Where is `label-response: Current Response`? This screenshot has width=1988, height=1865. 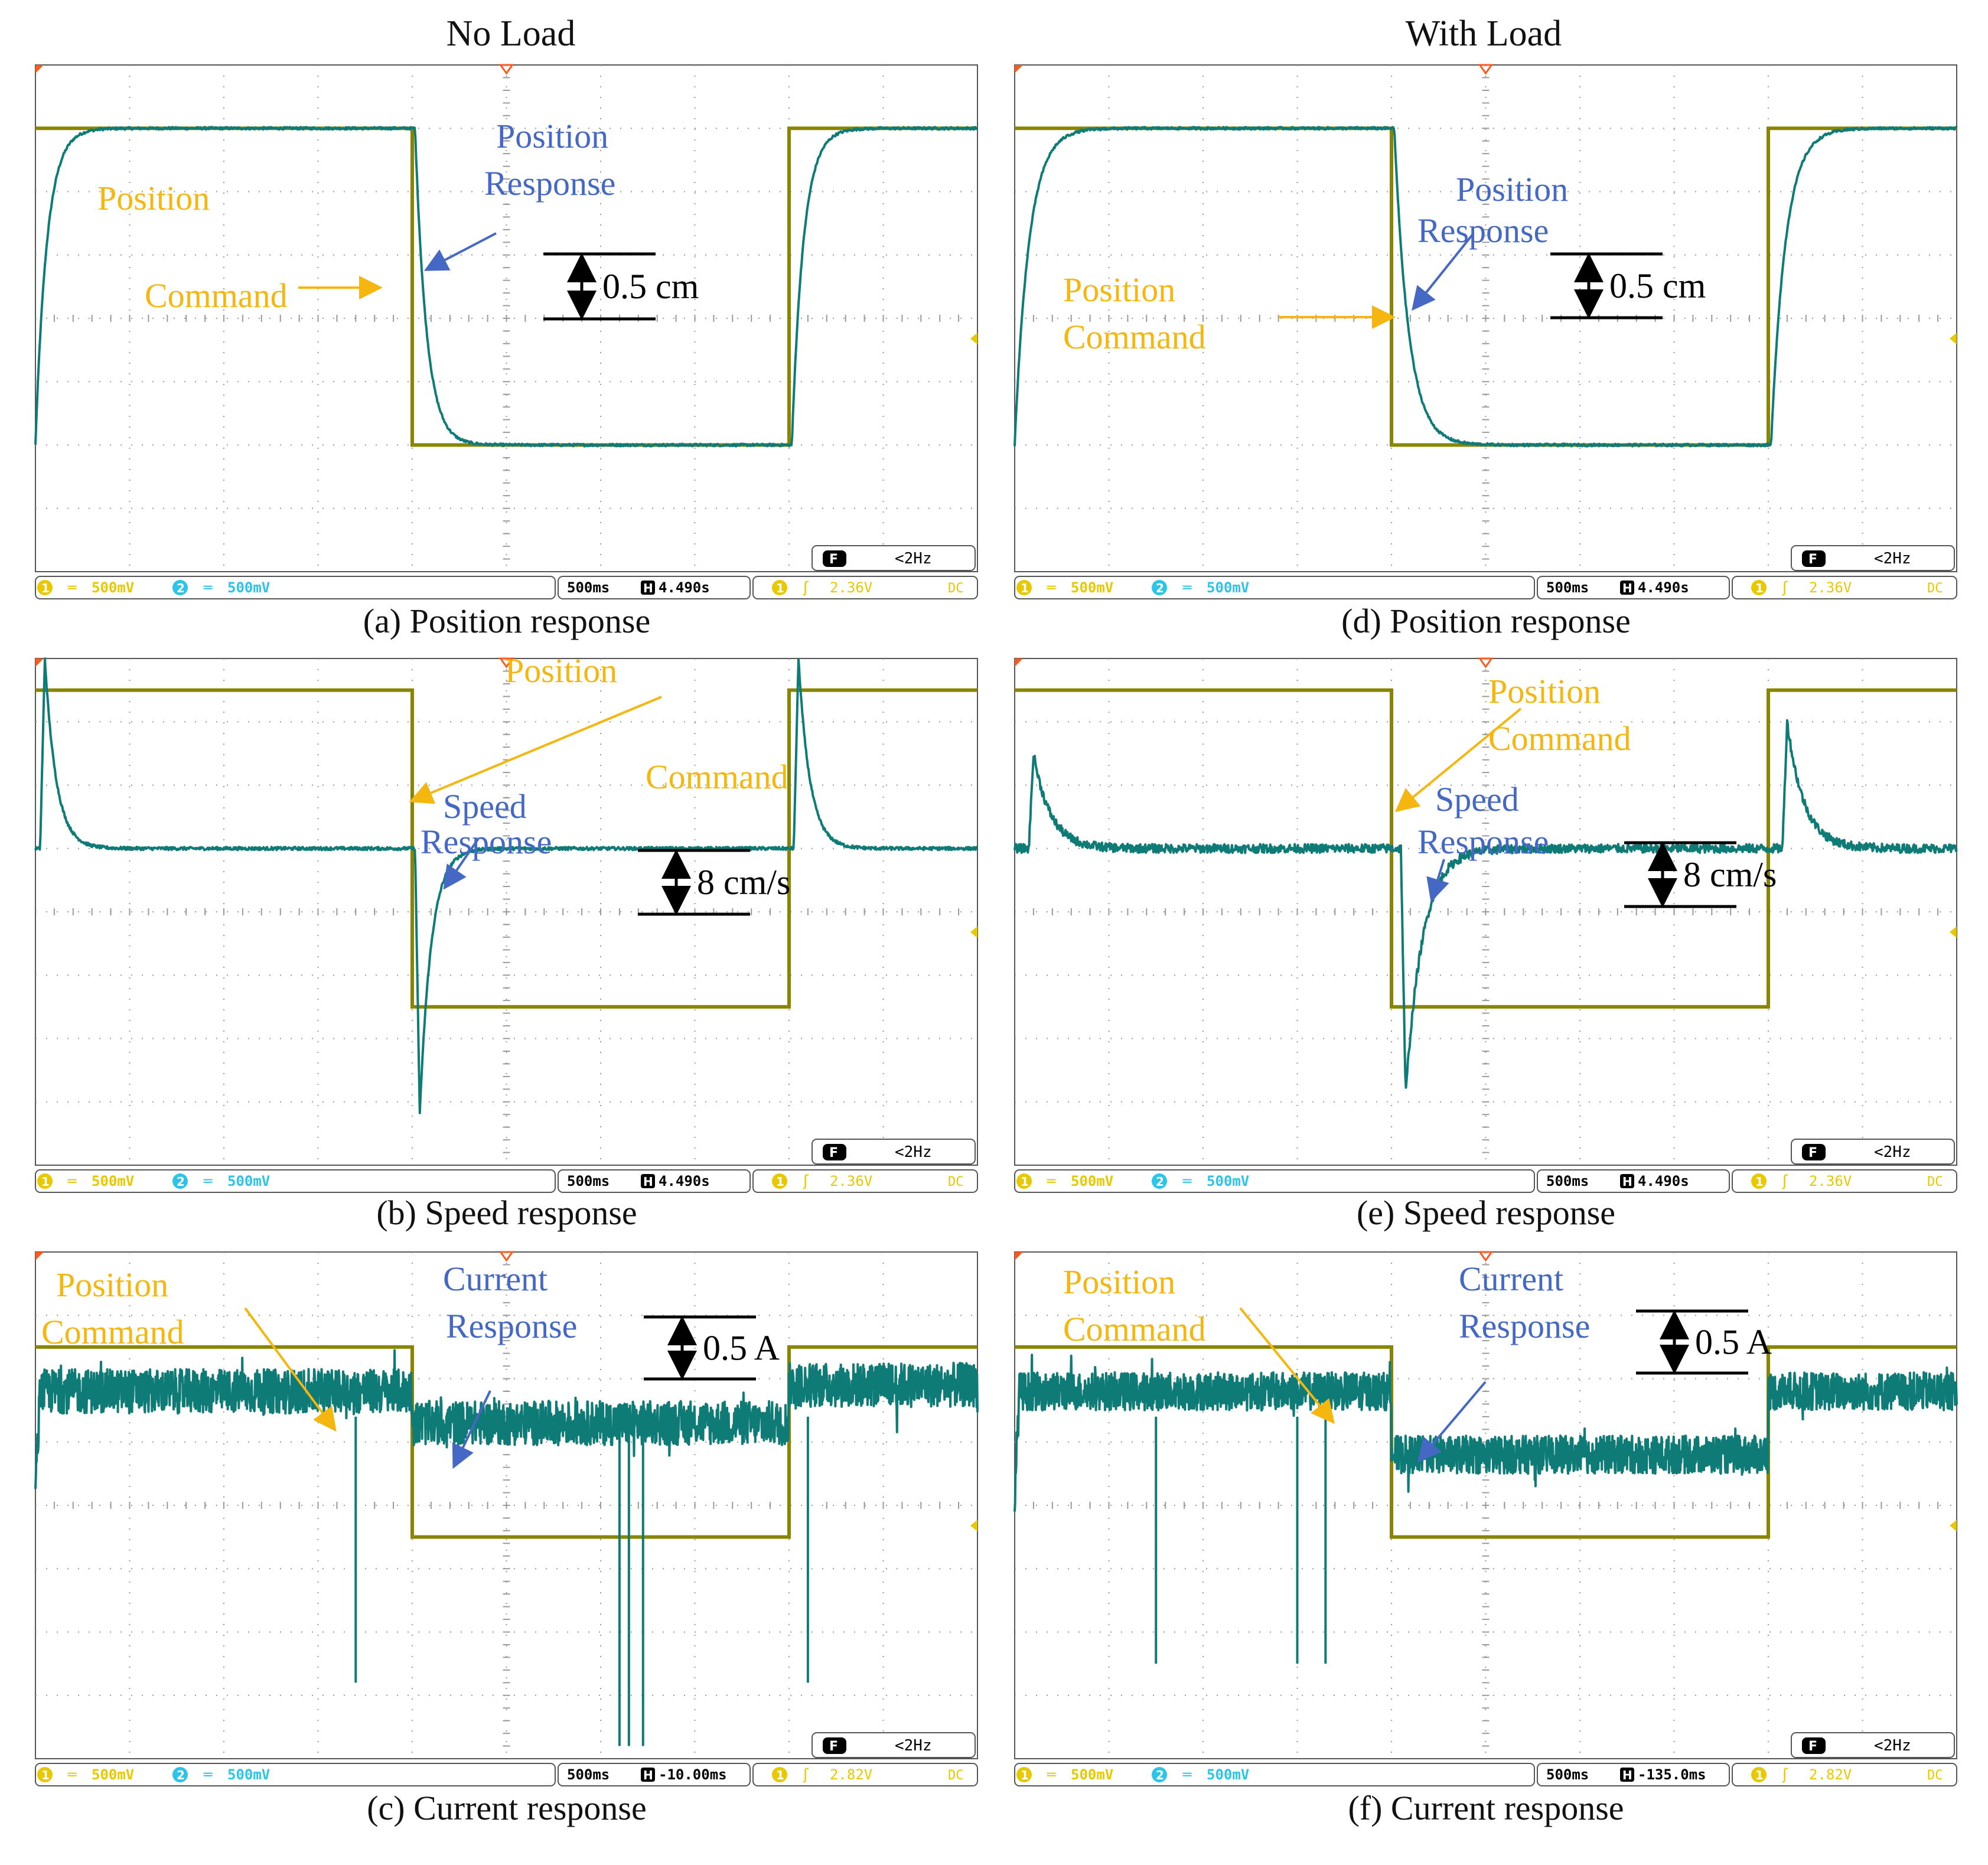 label-response: Current Response is located at coordinates (1524, 1302).